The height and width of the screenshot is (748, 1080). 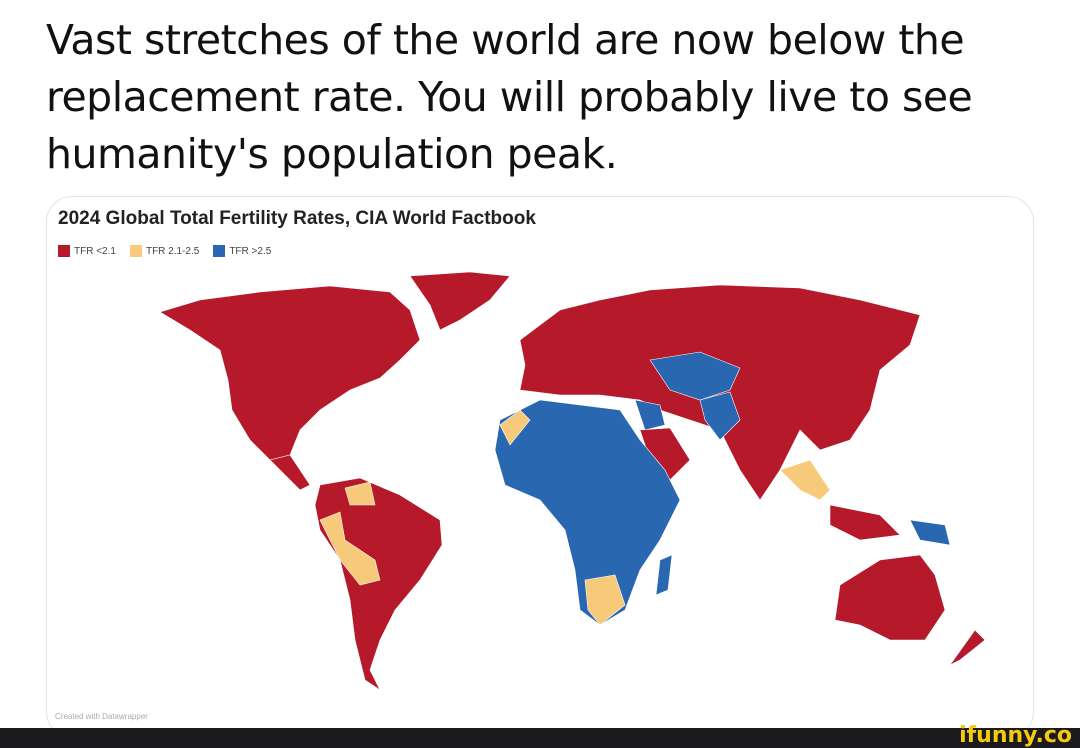 I want to click on region-indonesia, so click(x=865, y=522).